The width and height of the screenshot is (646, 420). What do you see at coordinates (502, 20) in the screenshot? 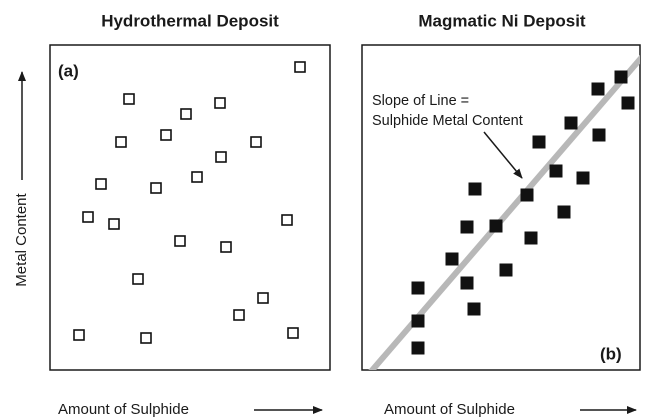
I see `panel-title: Magmatic Ni Deposit` at bounding box center [502, 20].